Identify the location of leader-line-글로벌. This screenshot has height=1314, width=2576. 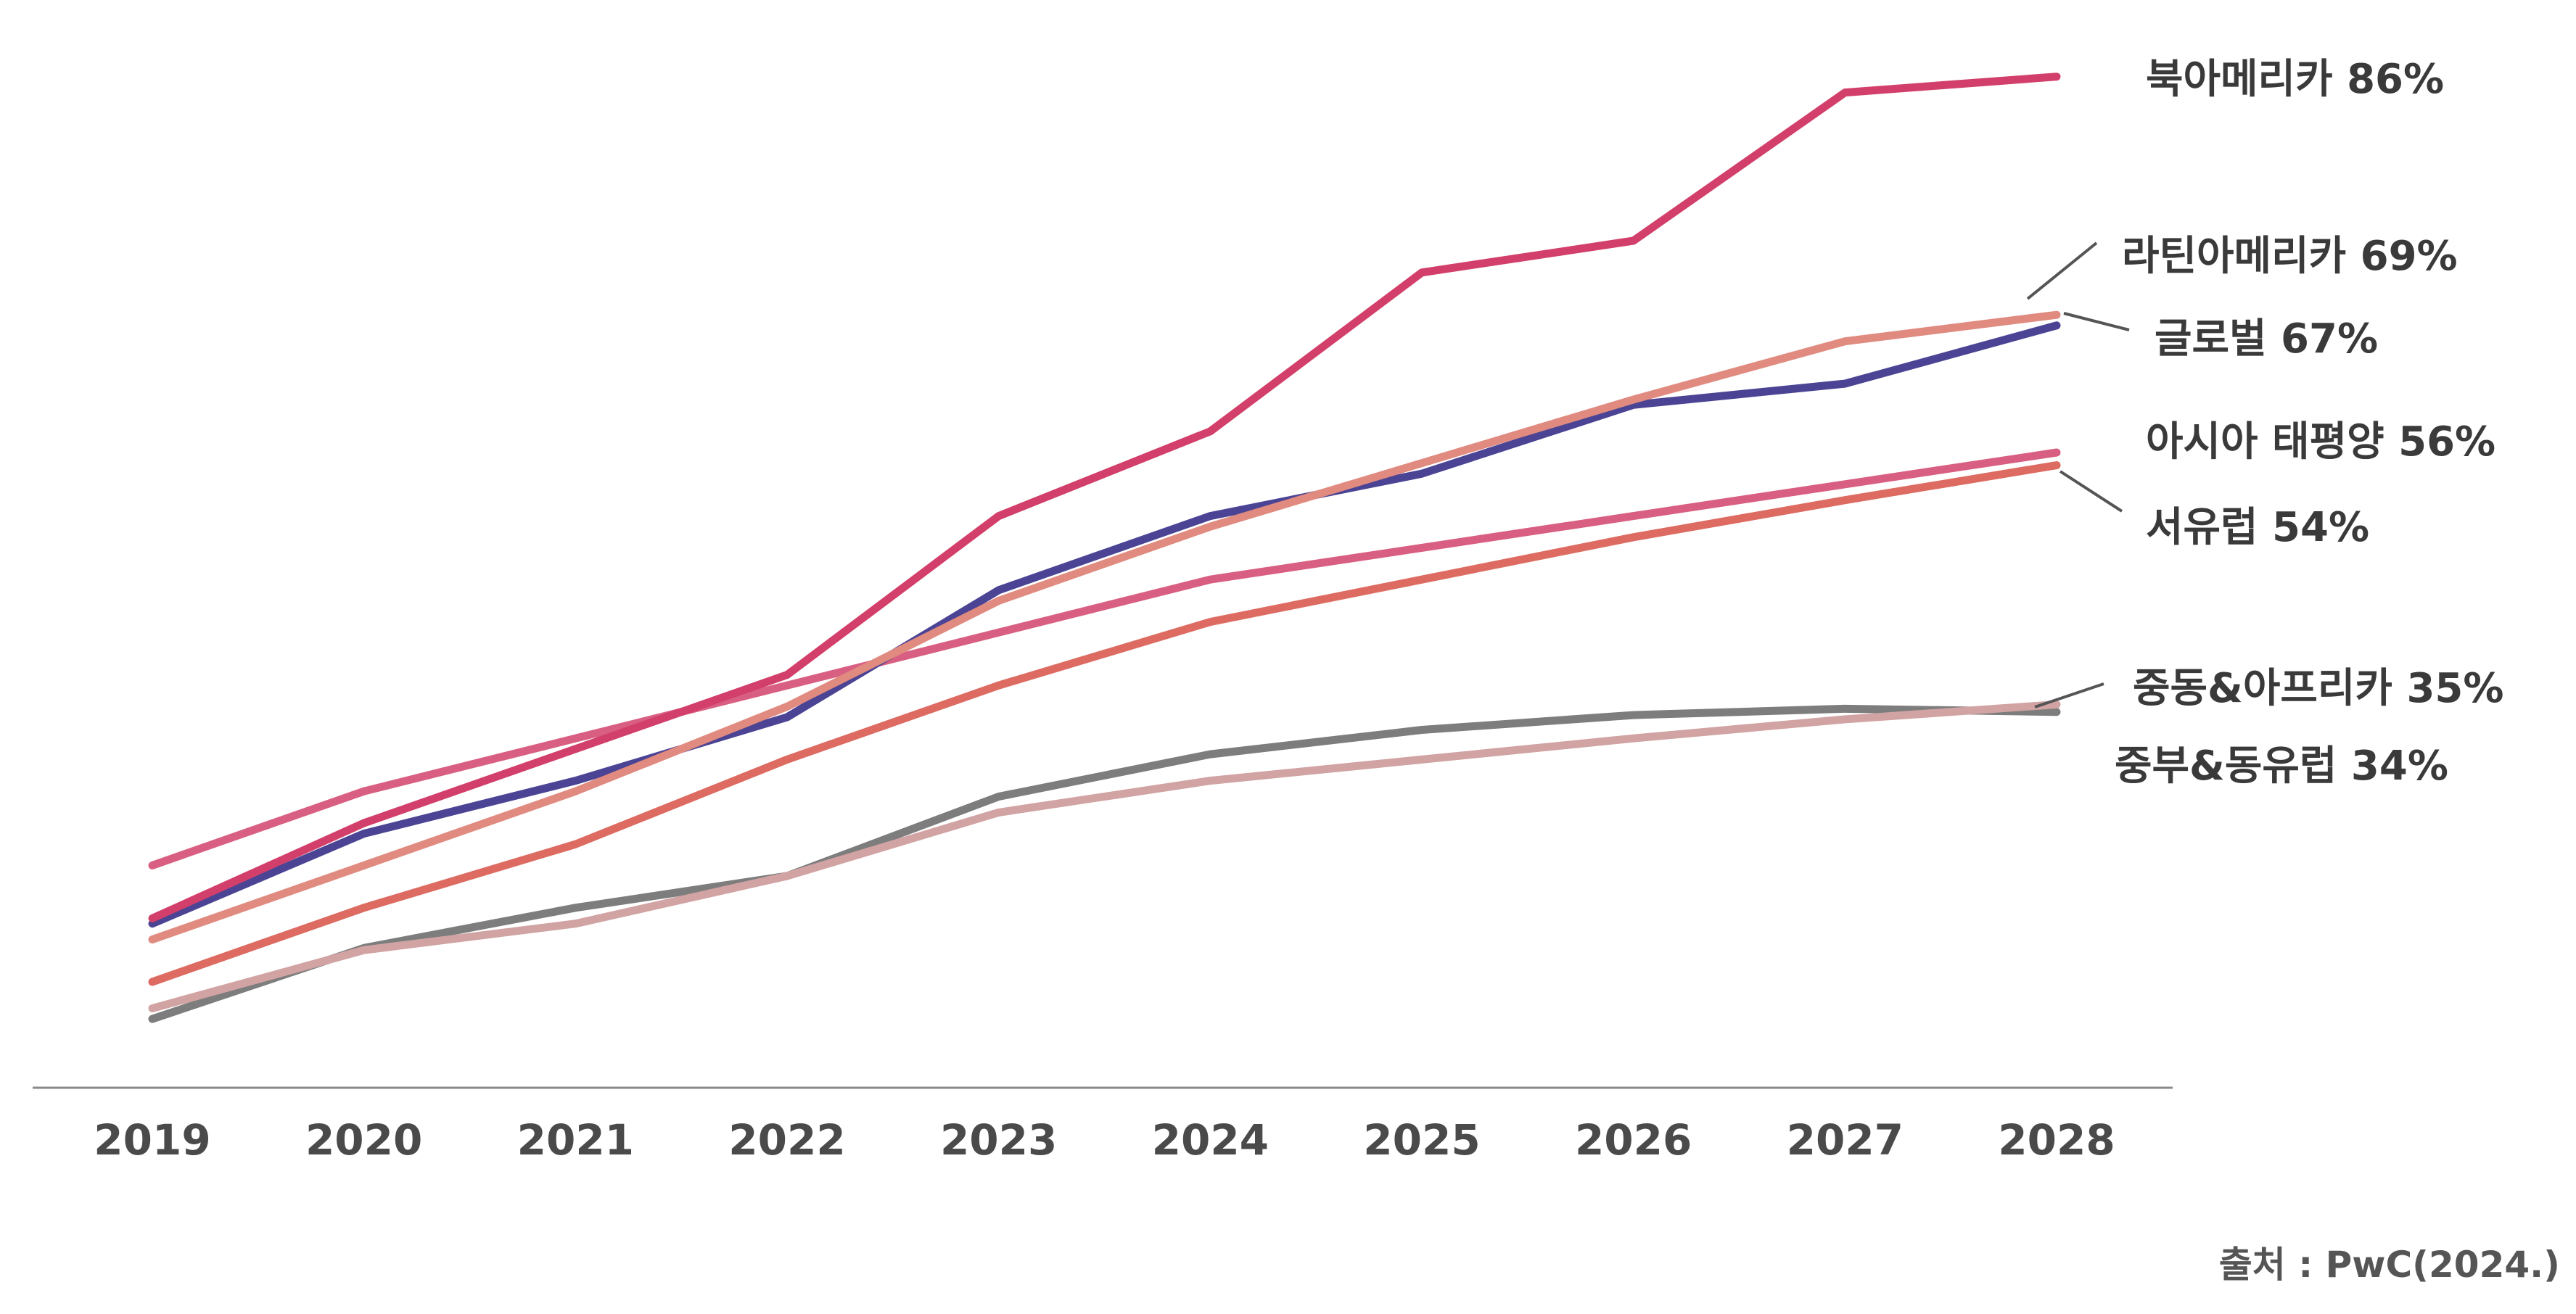
(2096, 321).